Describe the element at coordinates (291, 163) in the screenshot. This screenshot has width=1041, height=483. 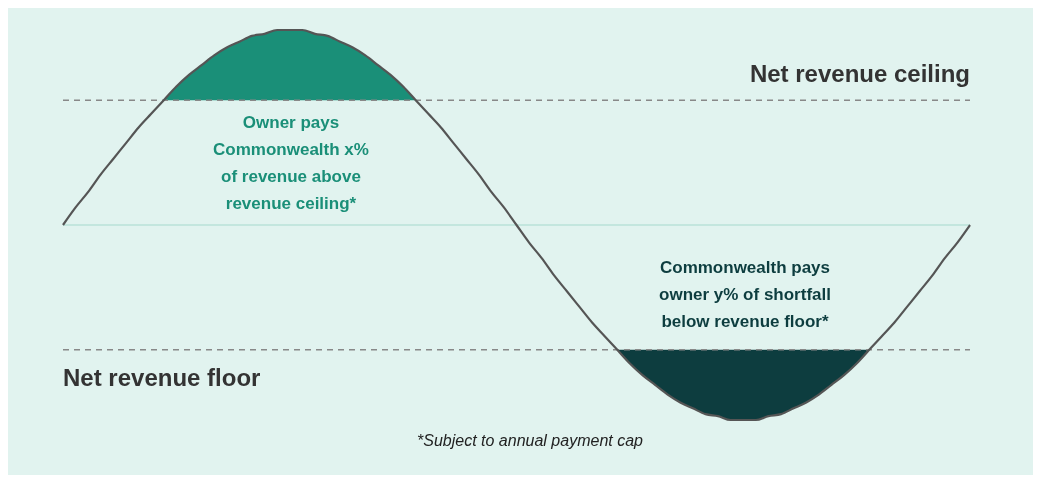
I see `annotation: Owner pays Commonwealth x% of revenue above revenue ceiling*` at that location.